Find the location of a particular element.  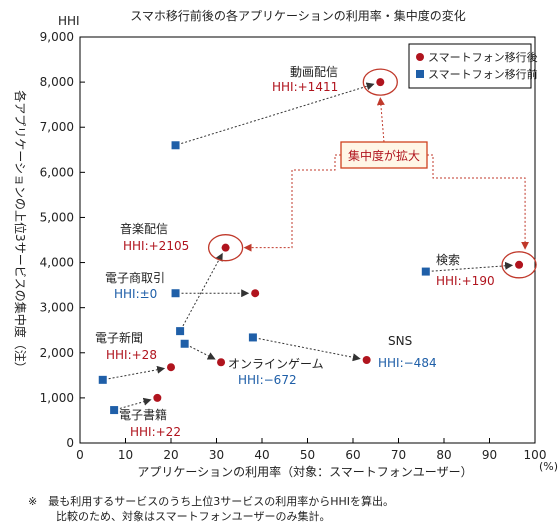

footnote-line-2: 比較のため、対象はスマートフォンユーザーのみ集計。 is located at coordinates (193, 516).